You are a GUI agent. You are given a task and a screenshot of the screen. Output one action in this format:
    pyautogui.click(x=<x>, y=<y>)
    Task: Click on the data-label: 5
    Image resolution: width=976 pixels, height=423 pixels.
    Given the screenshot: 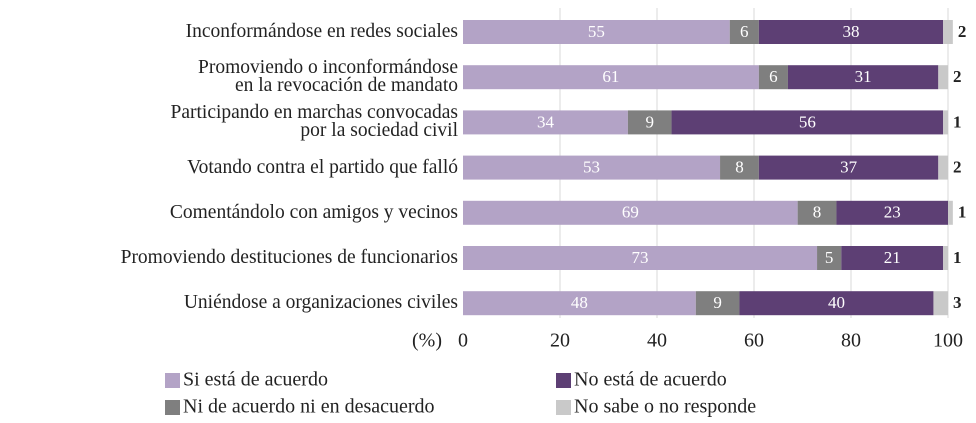 What is the action you would take?
    pyautogui.click(x=829, y=257)
    